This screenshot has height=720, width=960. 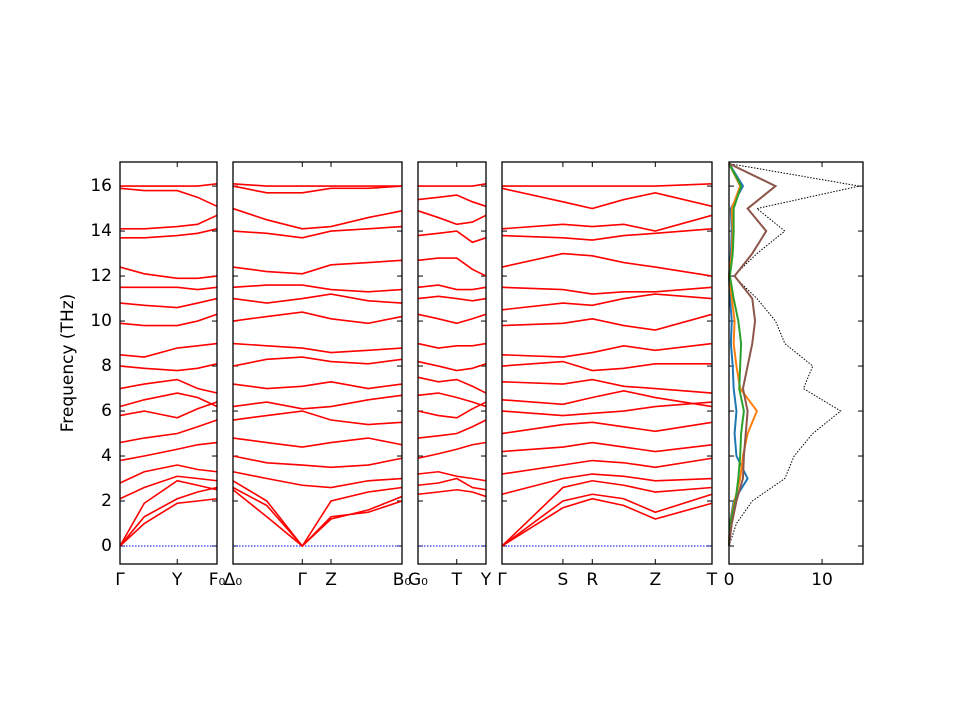 I want to click on x-tick-label: B₀, so click(x=402, y=580).